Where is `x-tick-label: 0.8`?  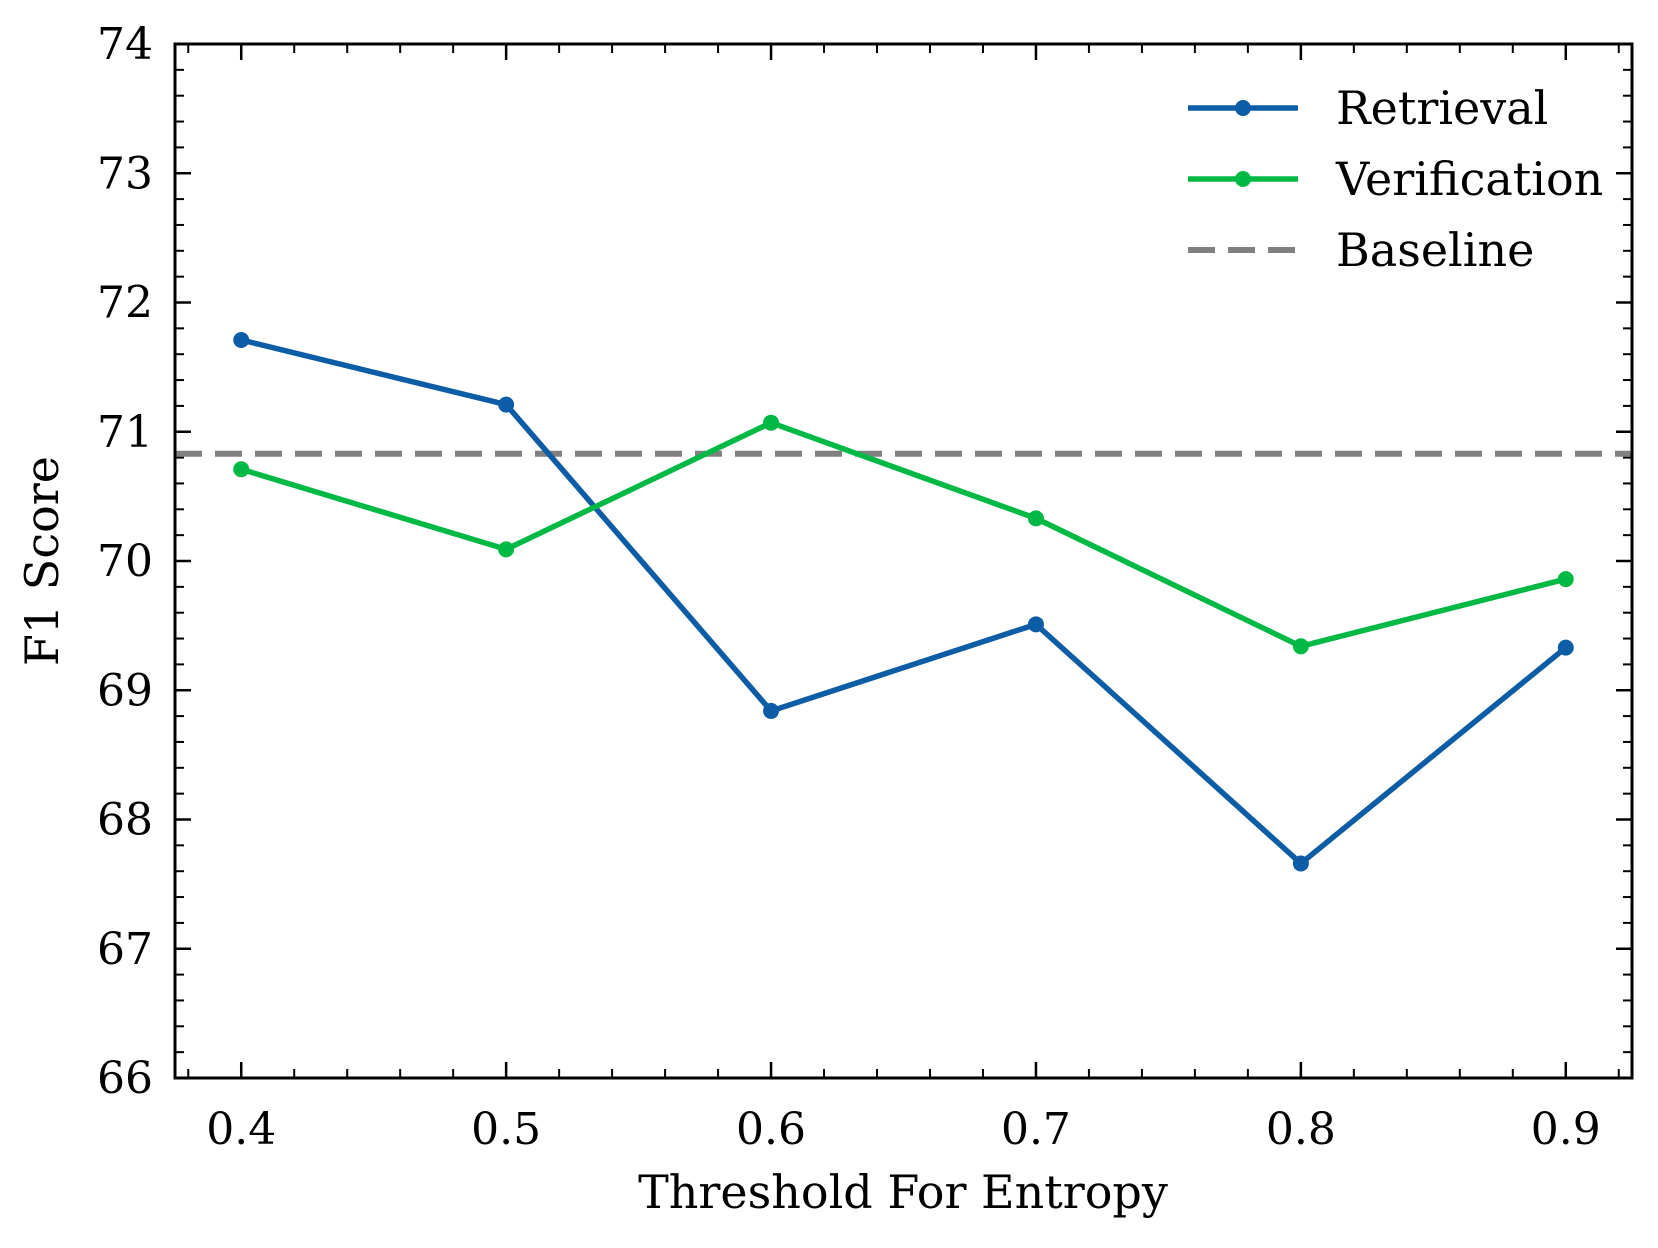
x-tick-label: 0.8 is located at coordinates (1301, 1129).